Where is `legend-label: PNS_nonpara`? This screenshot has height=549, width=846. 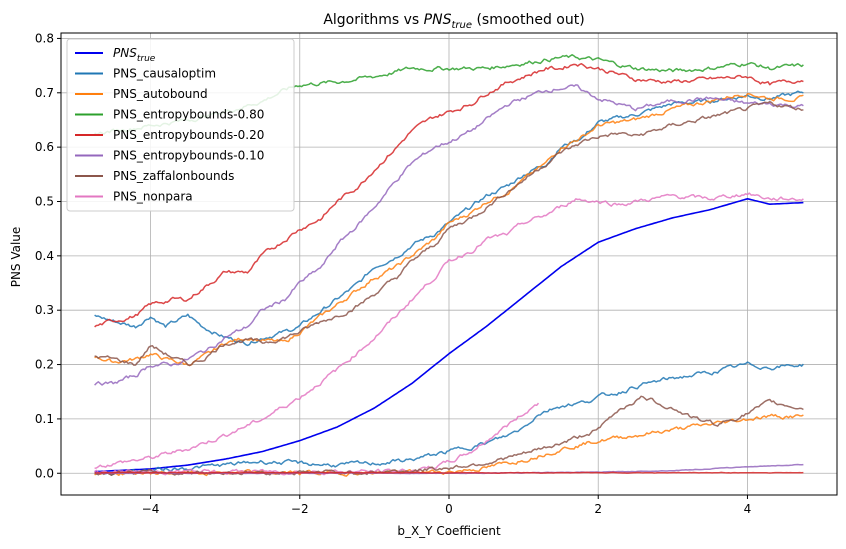
legend-label: PNS_nonpara is located at coordinates (153, 197).